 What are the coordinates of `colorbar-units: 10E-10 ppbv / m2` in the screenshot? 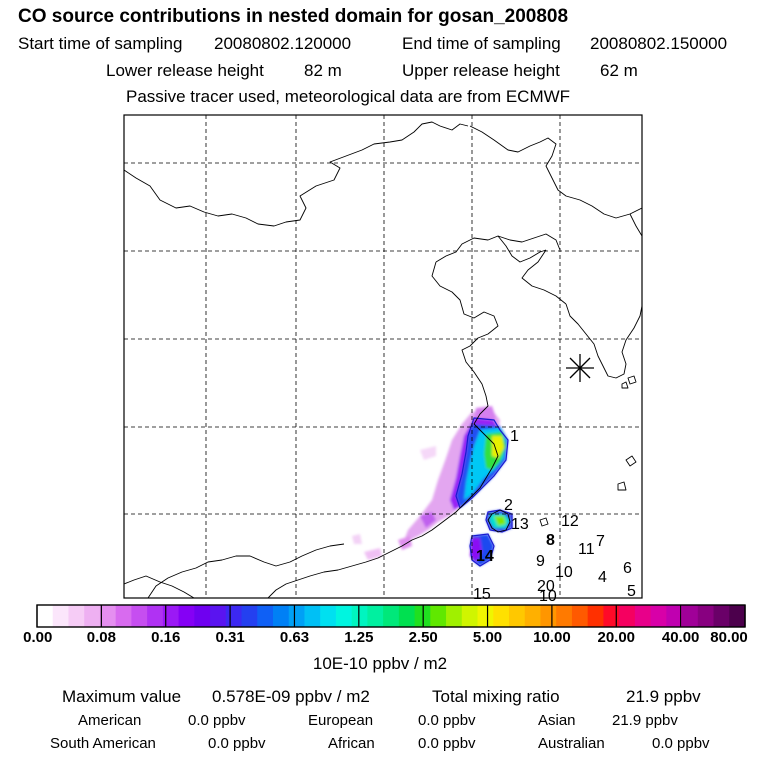 It's located at (380, 663).